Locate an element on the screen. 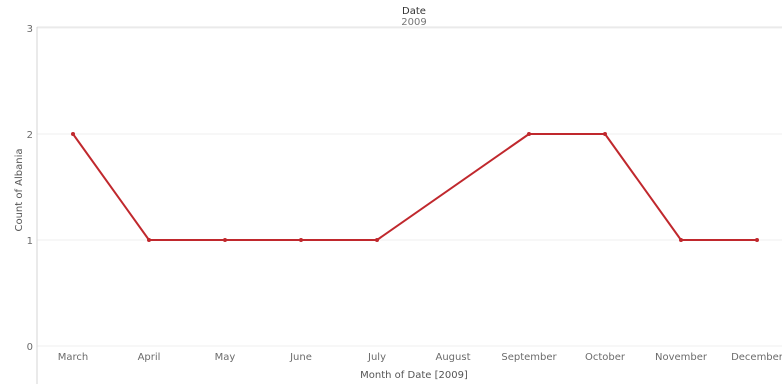 The height and width of the screenshot is (384, 782). x-tick-label: June is located at coordinates (300, 357).